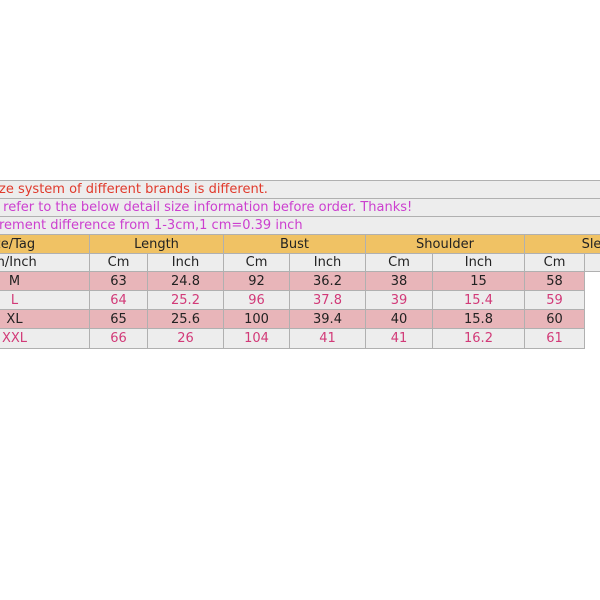 Image resolution: width=600 pixels, height=600 pixels. Describe the element at coordinates (479, 281) in the screenshot. I see `table-cell: 15` at that location.